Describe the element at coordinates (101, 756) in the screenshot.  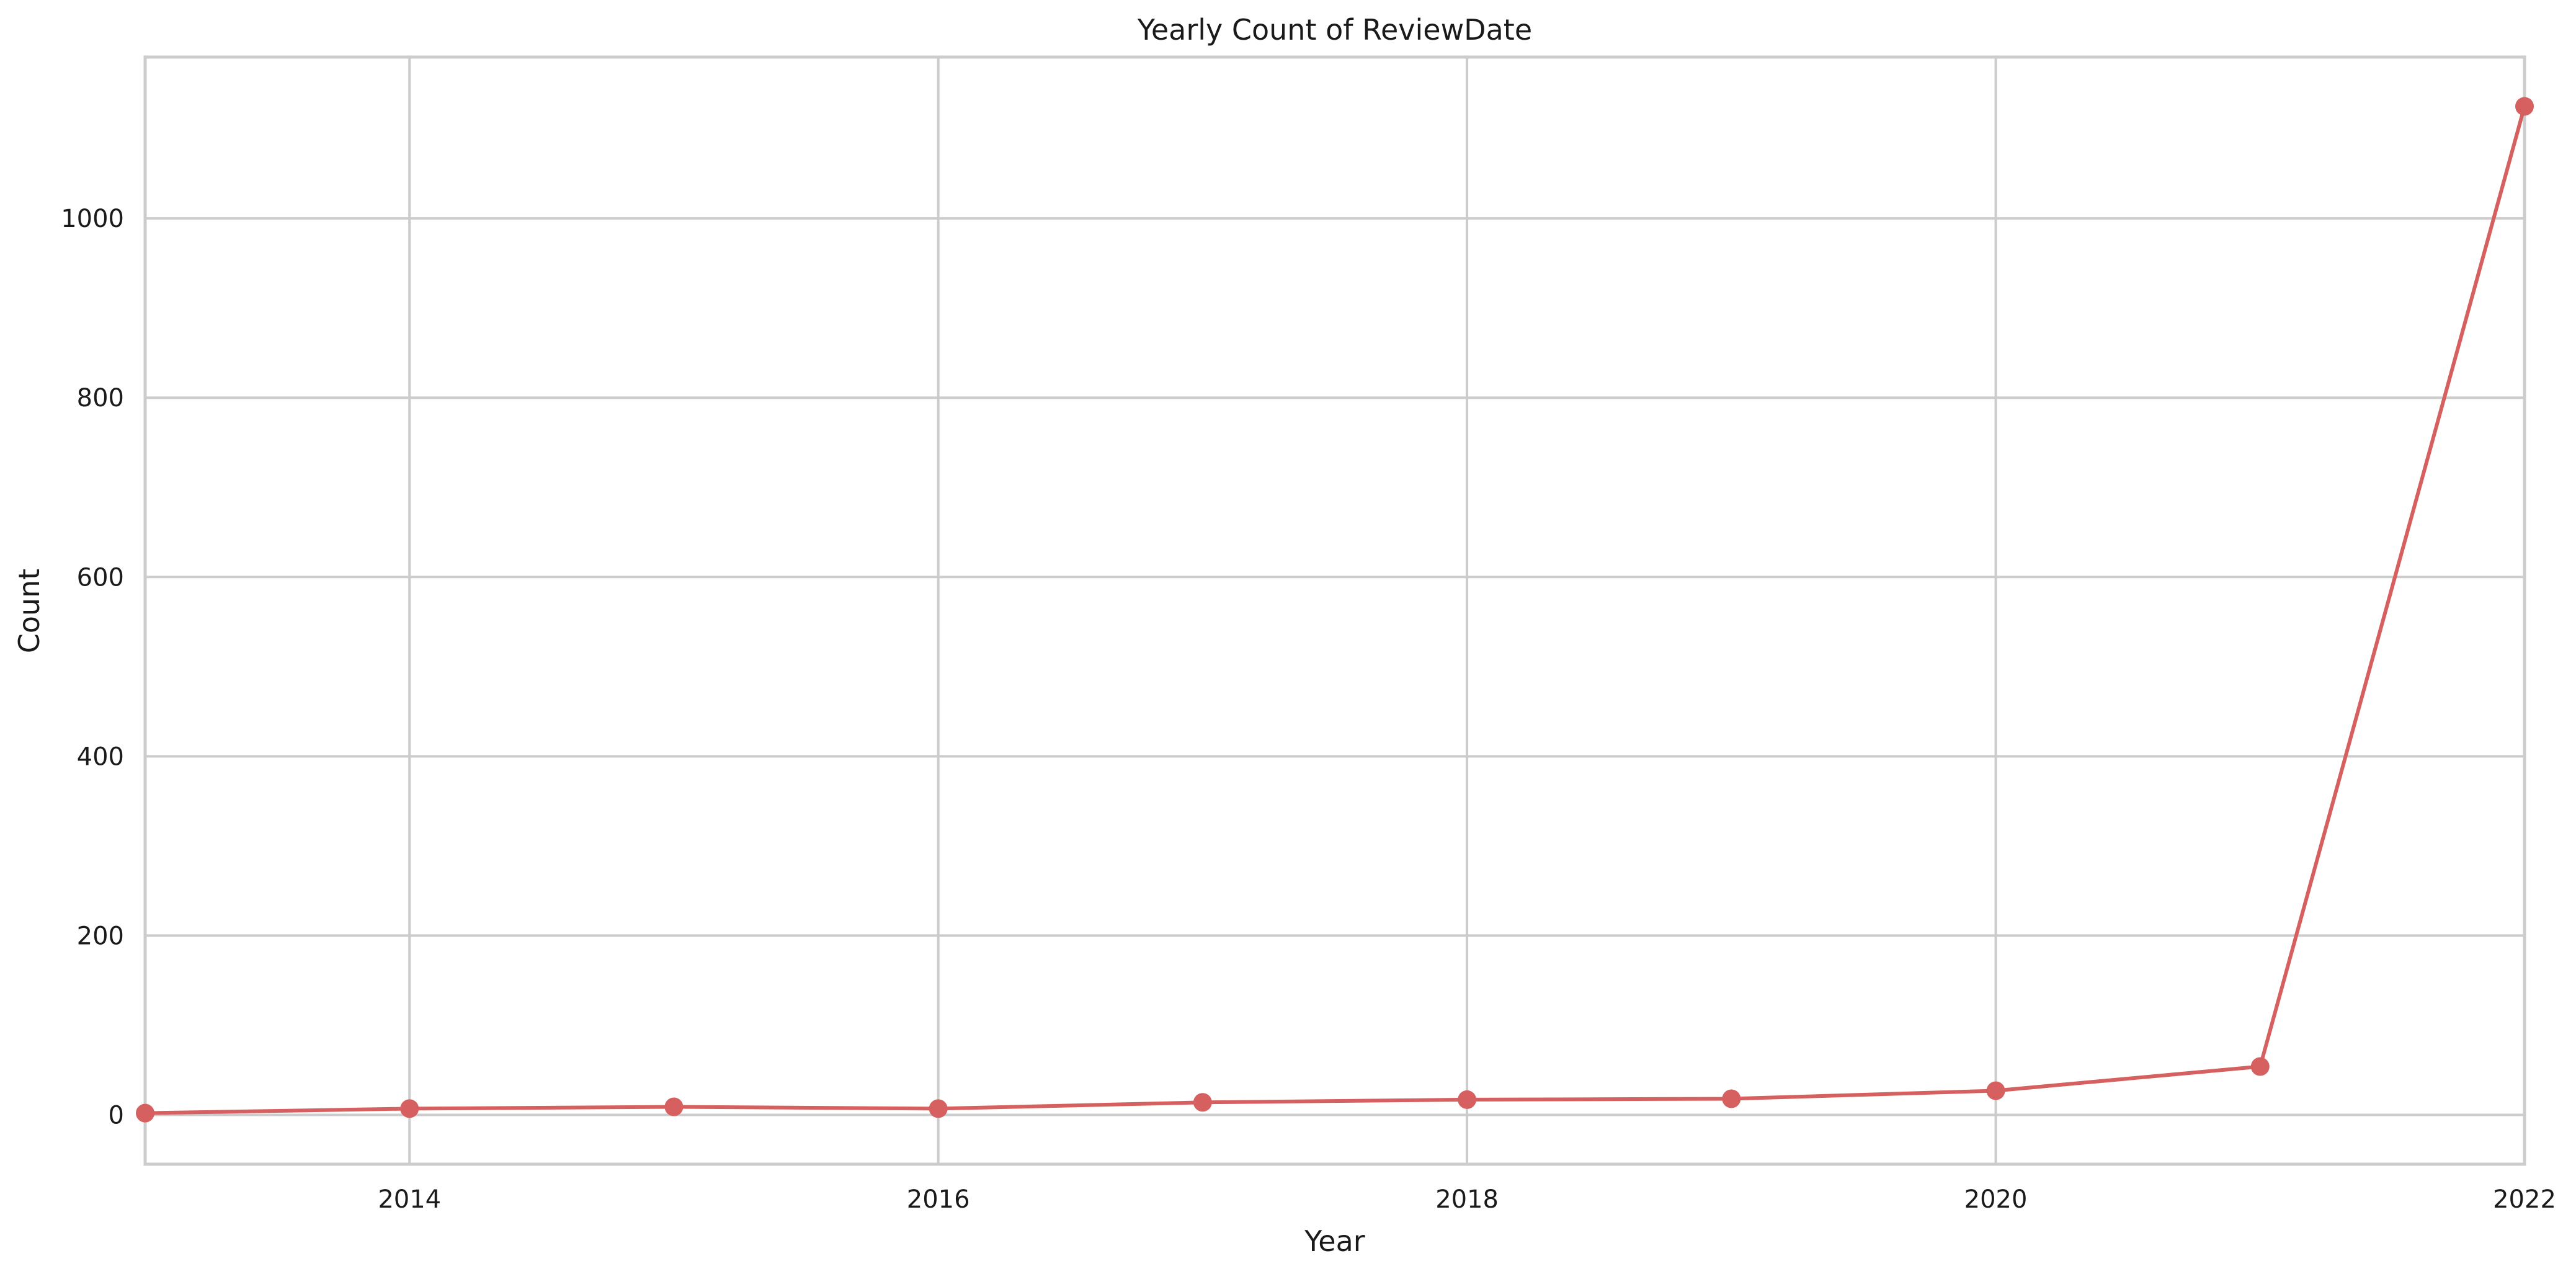
I see `y-tick-label: 400` at that location.